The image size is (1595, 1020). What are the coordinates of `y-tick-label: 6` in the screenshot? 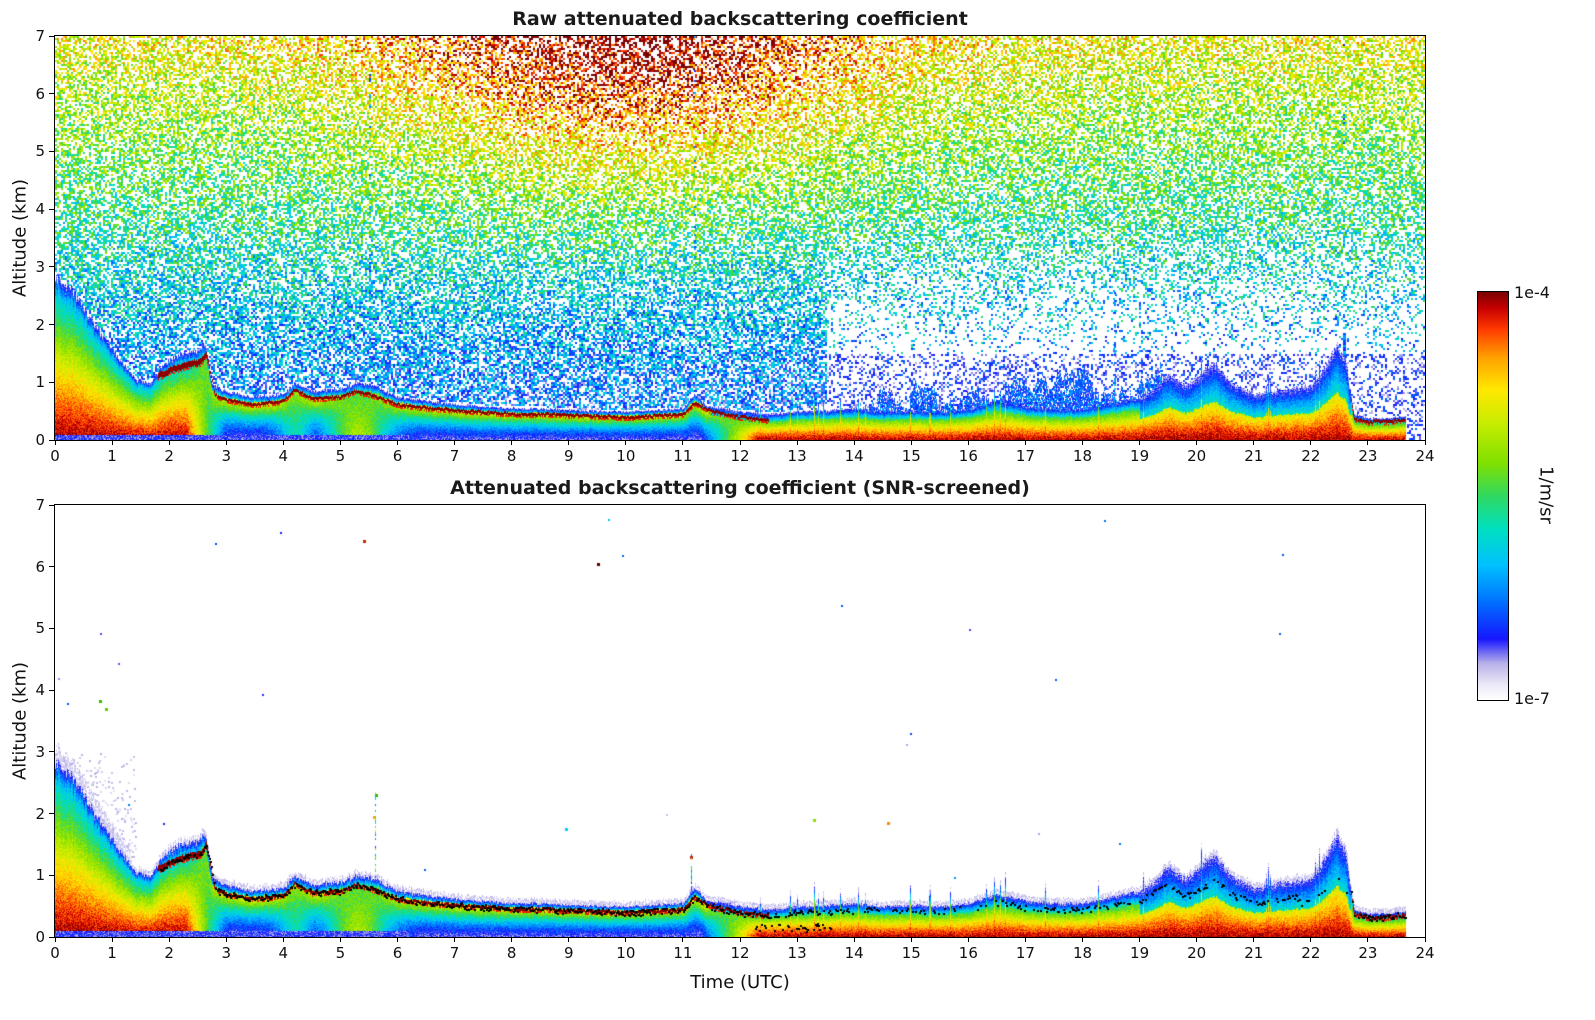 It's located at (40, 566).